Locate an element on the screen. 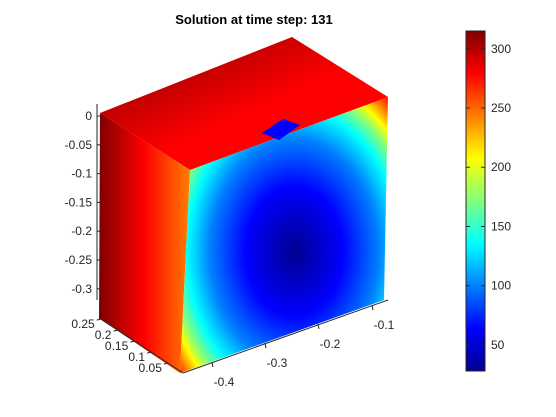 This screenshot has width=556, height=417. z-tick-label: 0 is located at coordinates (88, 116).